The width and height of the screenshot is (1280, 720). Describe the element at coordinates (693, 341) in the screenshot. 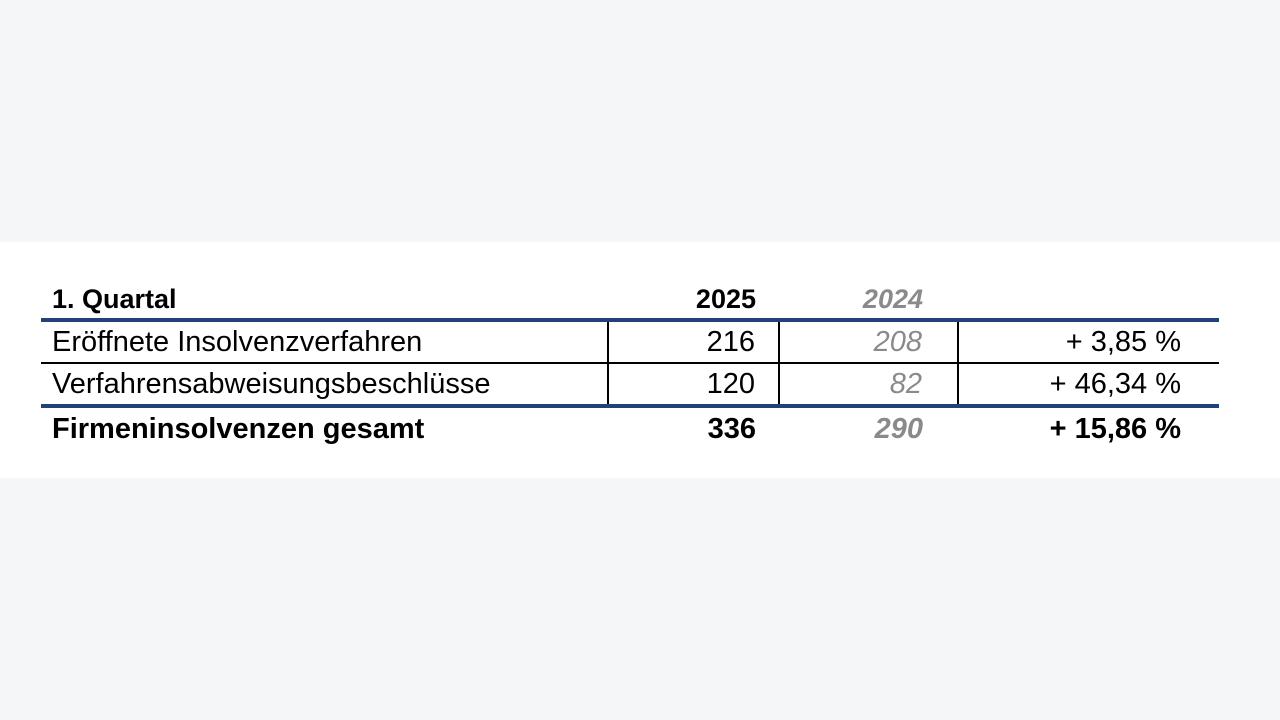

I see `row-value-2025: 216` at that location.